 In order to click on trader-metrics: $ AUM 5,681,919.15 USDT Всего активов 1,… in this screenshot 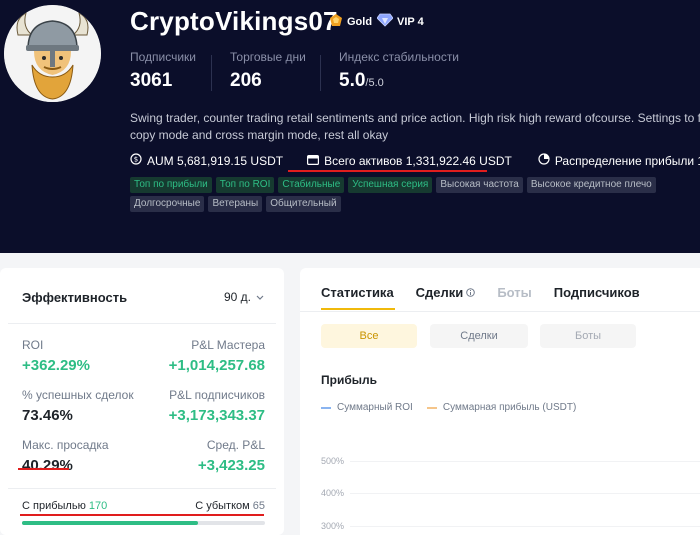, I will do `click(415, 160)`.